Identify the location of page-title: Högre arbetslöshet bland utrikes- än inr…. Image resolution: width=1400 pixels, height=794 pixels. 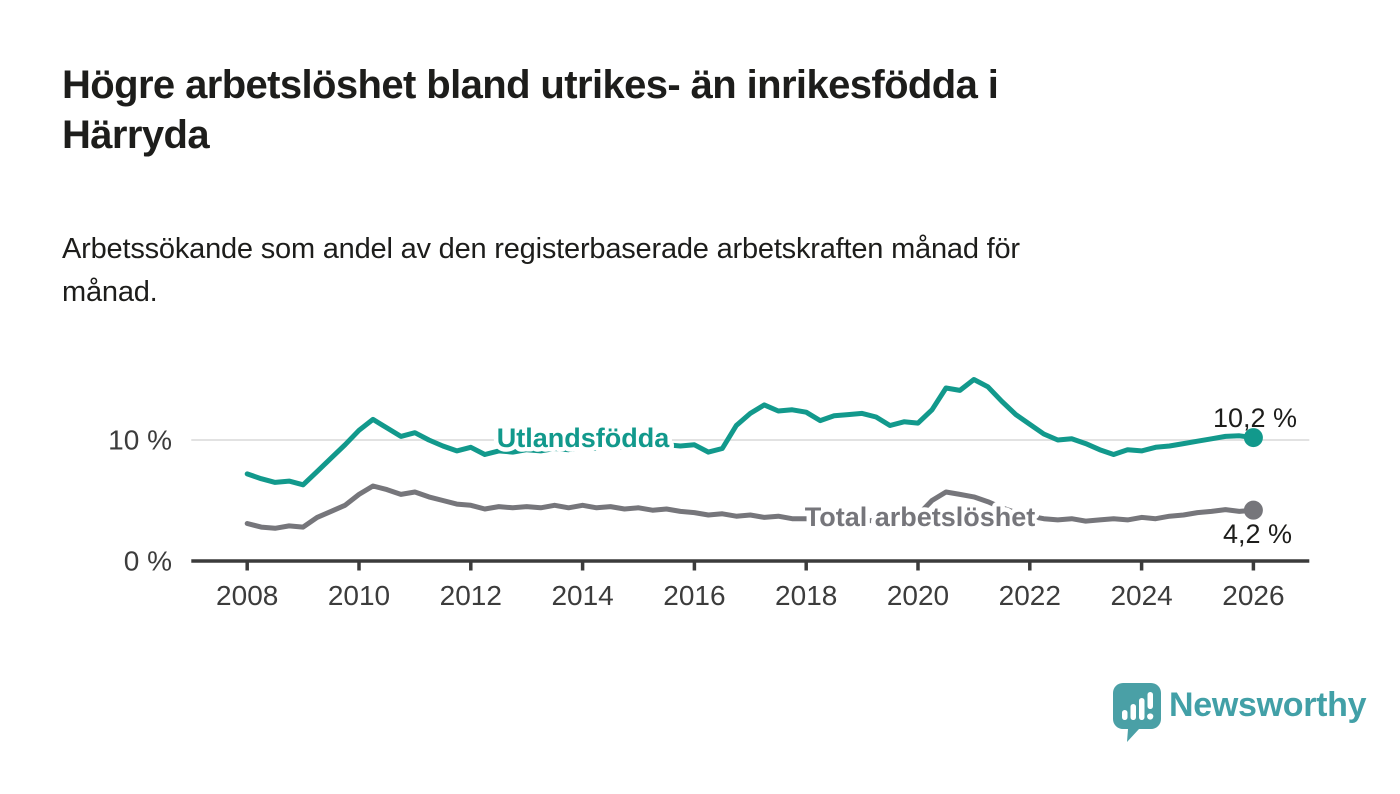
(530, 110).